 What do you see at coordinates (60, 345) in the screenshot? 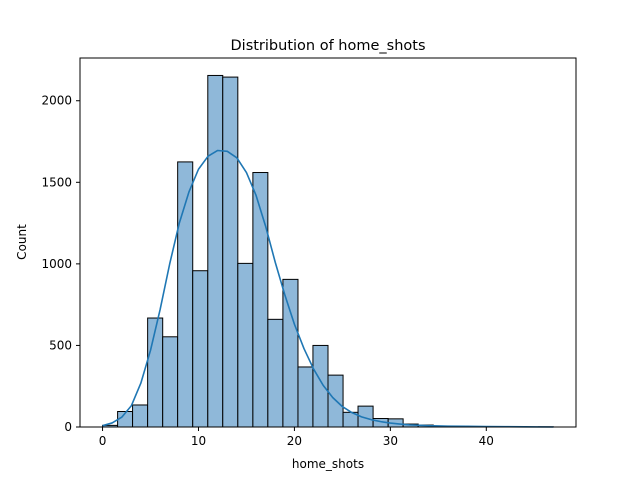
I see `y-tick-label: 500` at bounding box center [60, 345].